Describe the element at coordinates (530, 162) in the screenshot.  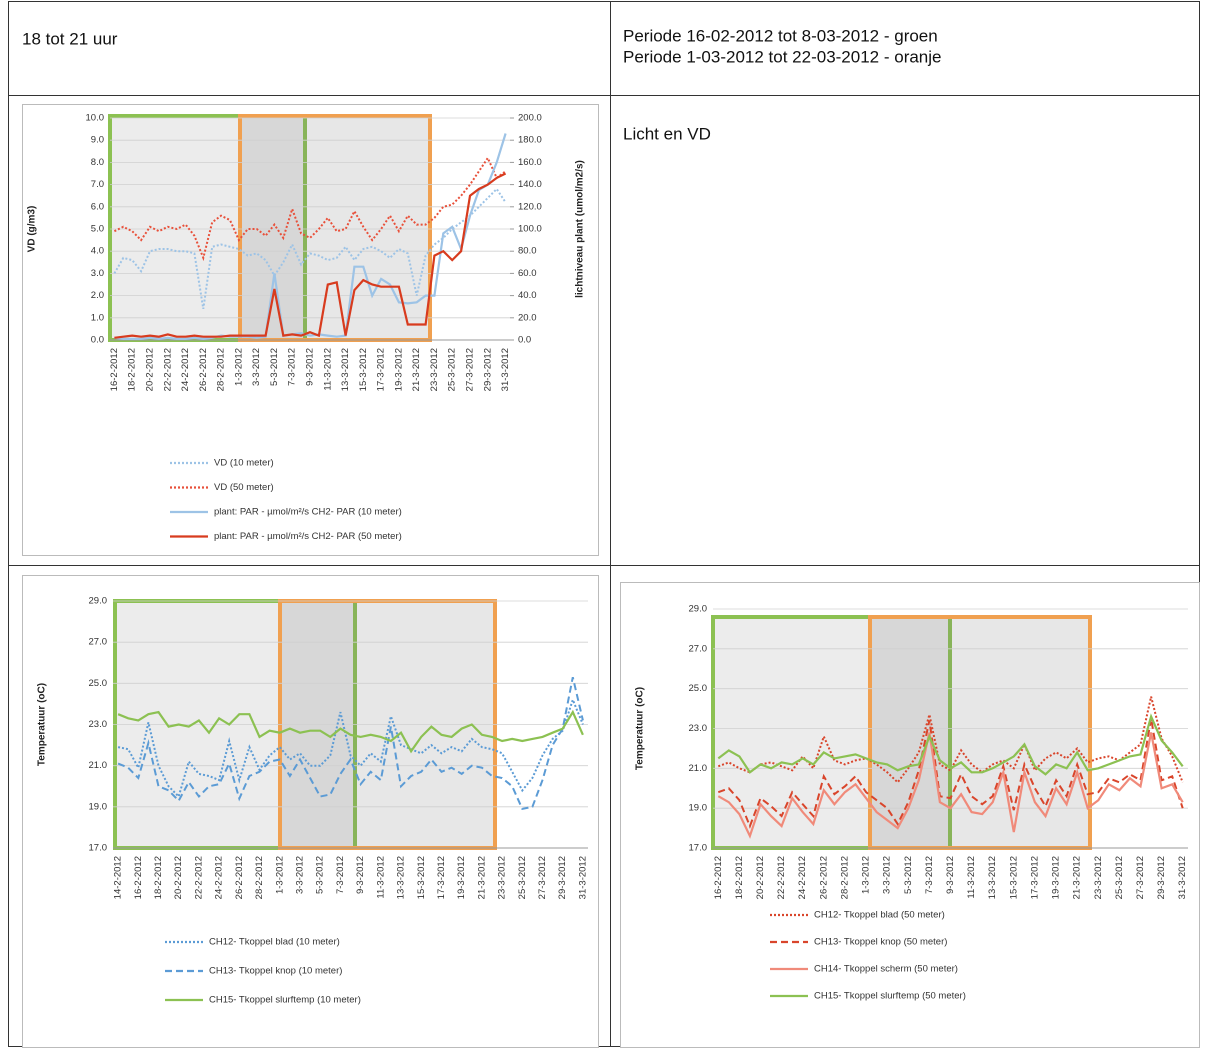
I see `y2-tick-label: 160.0` at that location.